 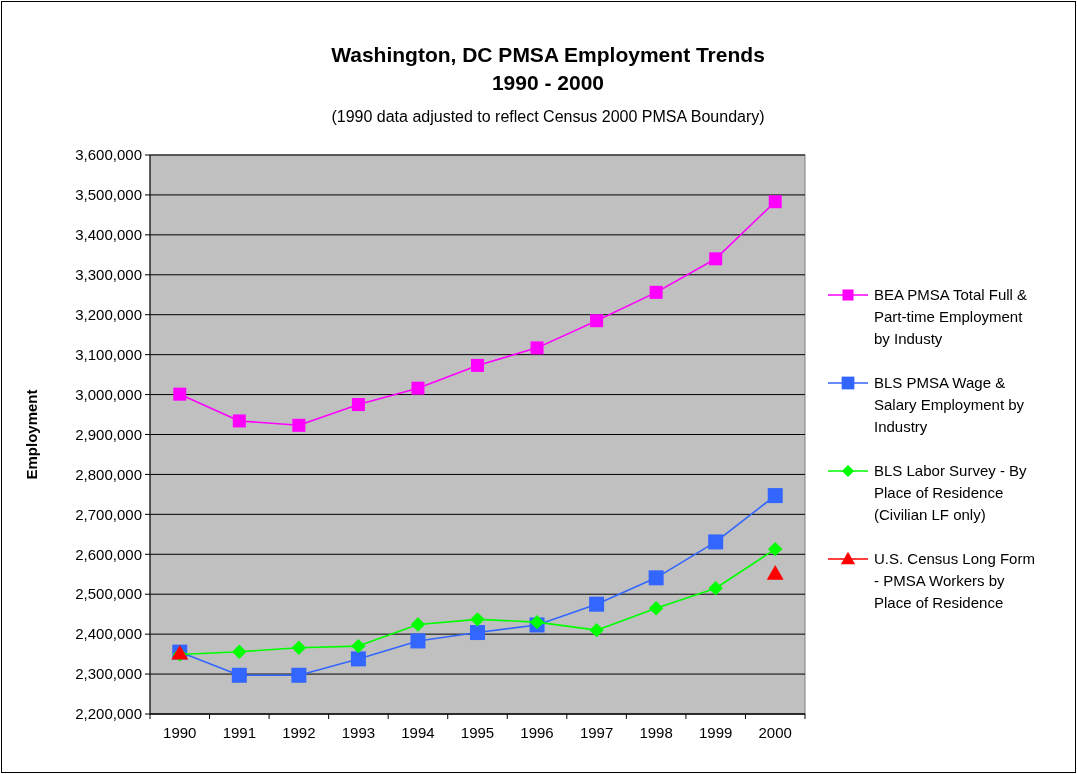 I want to click on chart-subtitle: (1990 data adjusted to reflect Census 2000 PMSA Boundary), so click(x=548, y=116).